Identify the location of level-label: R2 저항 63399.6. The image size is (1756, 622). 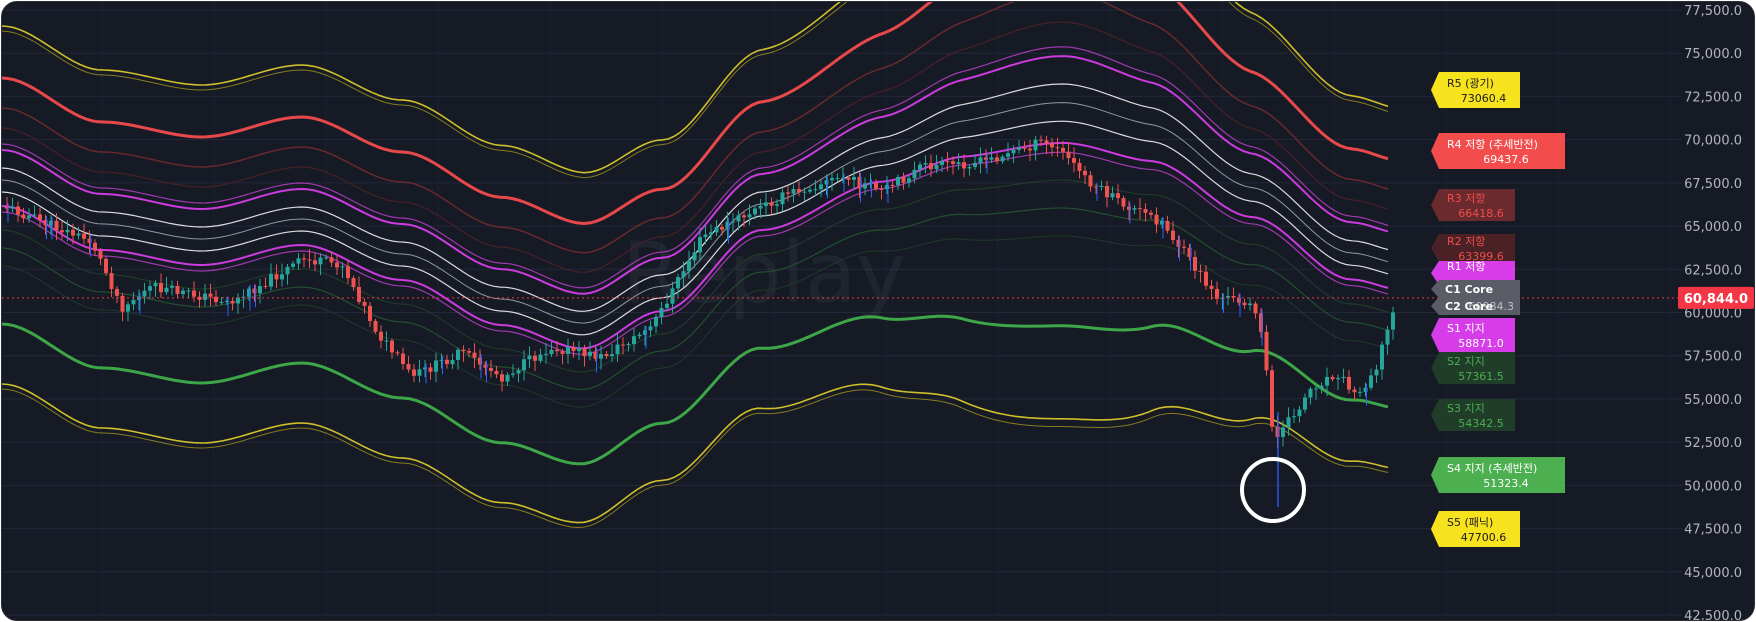
(1473, 248).